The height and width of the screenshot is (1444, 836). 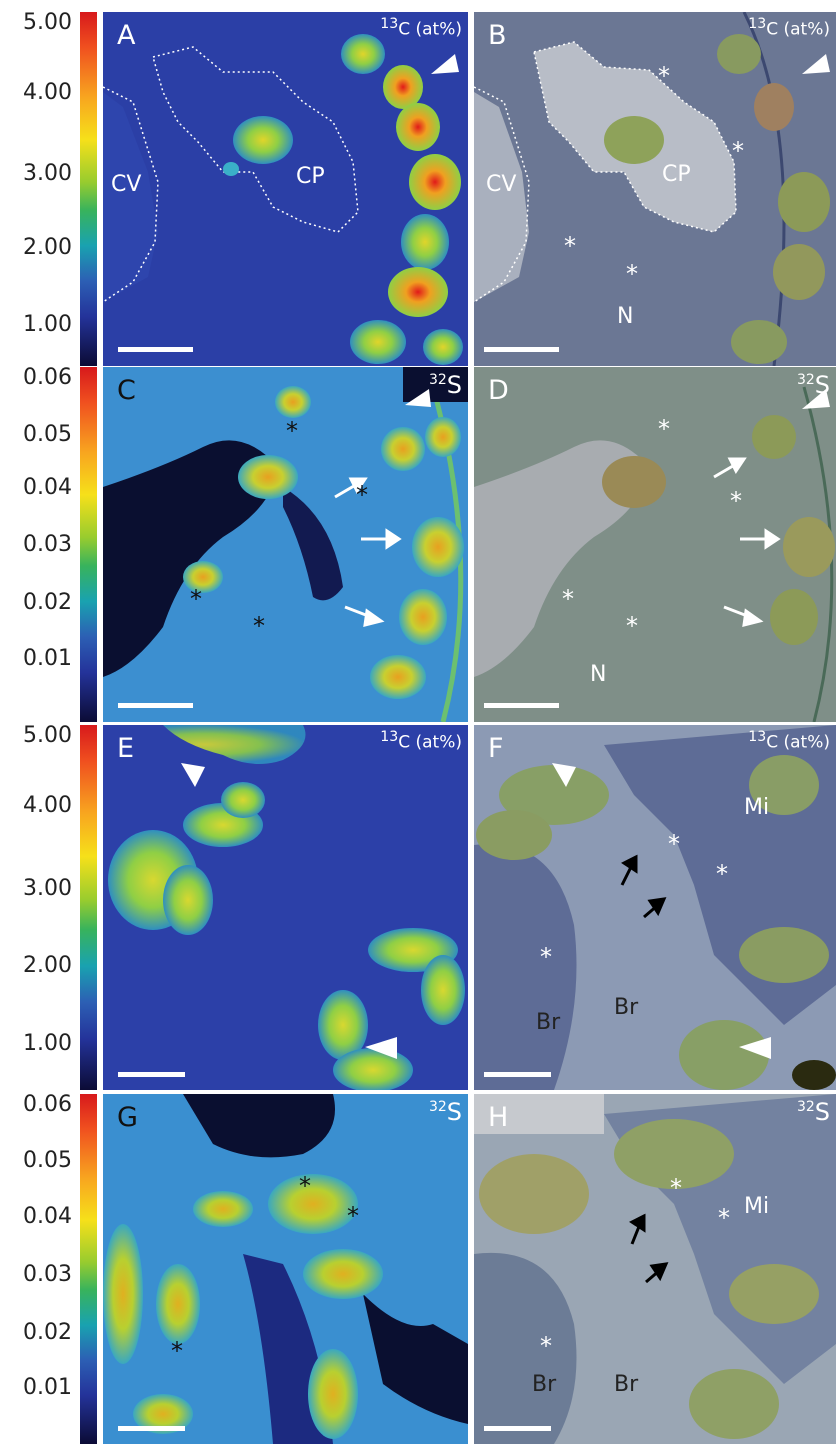 What do you see at coordinates (498, 390) in the screenshot?
I see `panel-letter: D` at bounding box center [498, 390].